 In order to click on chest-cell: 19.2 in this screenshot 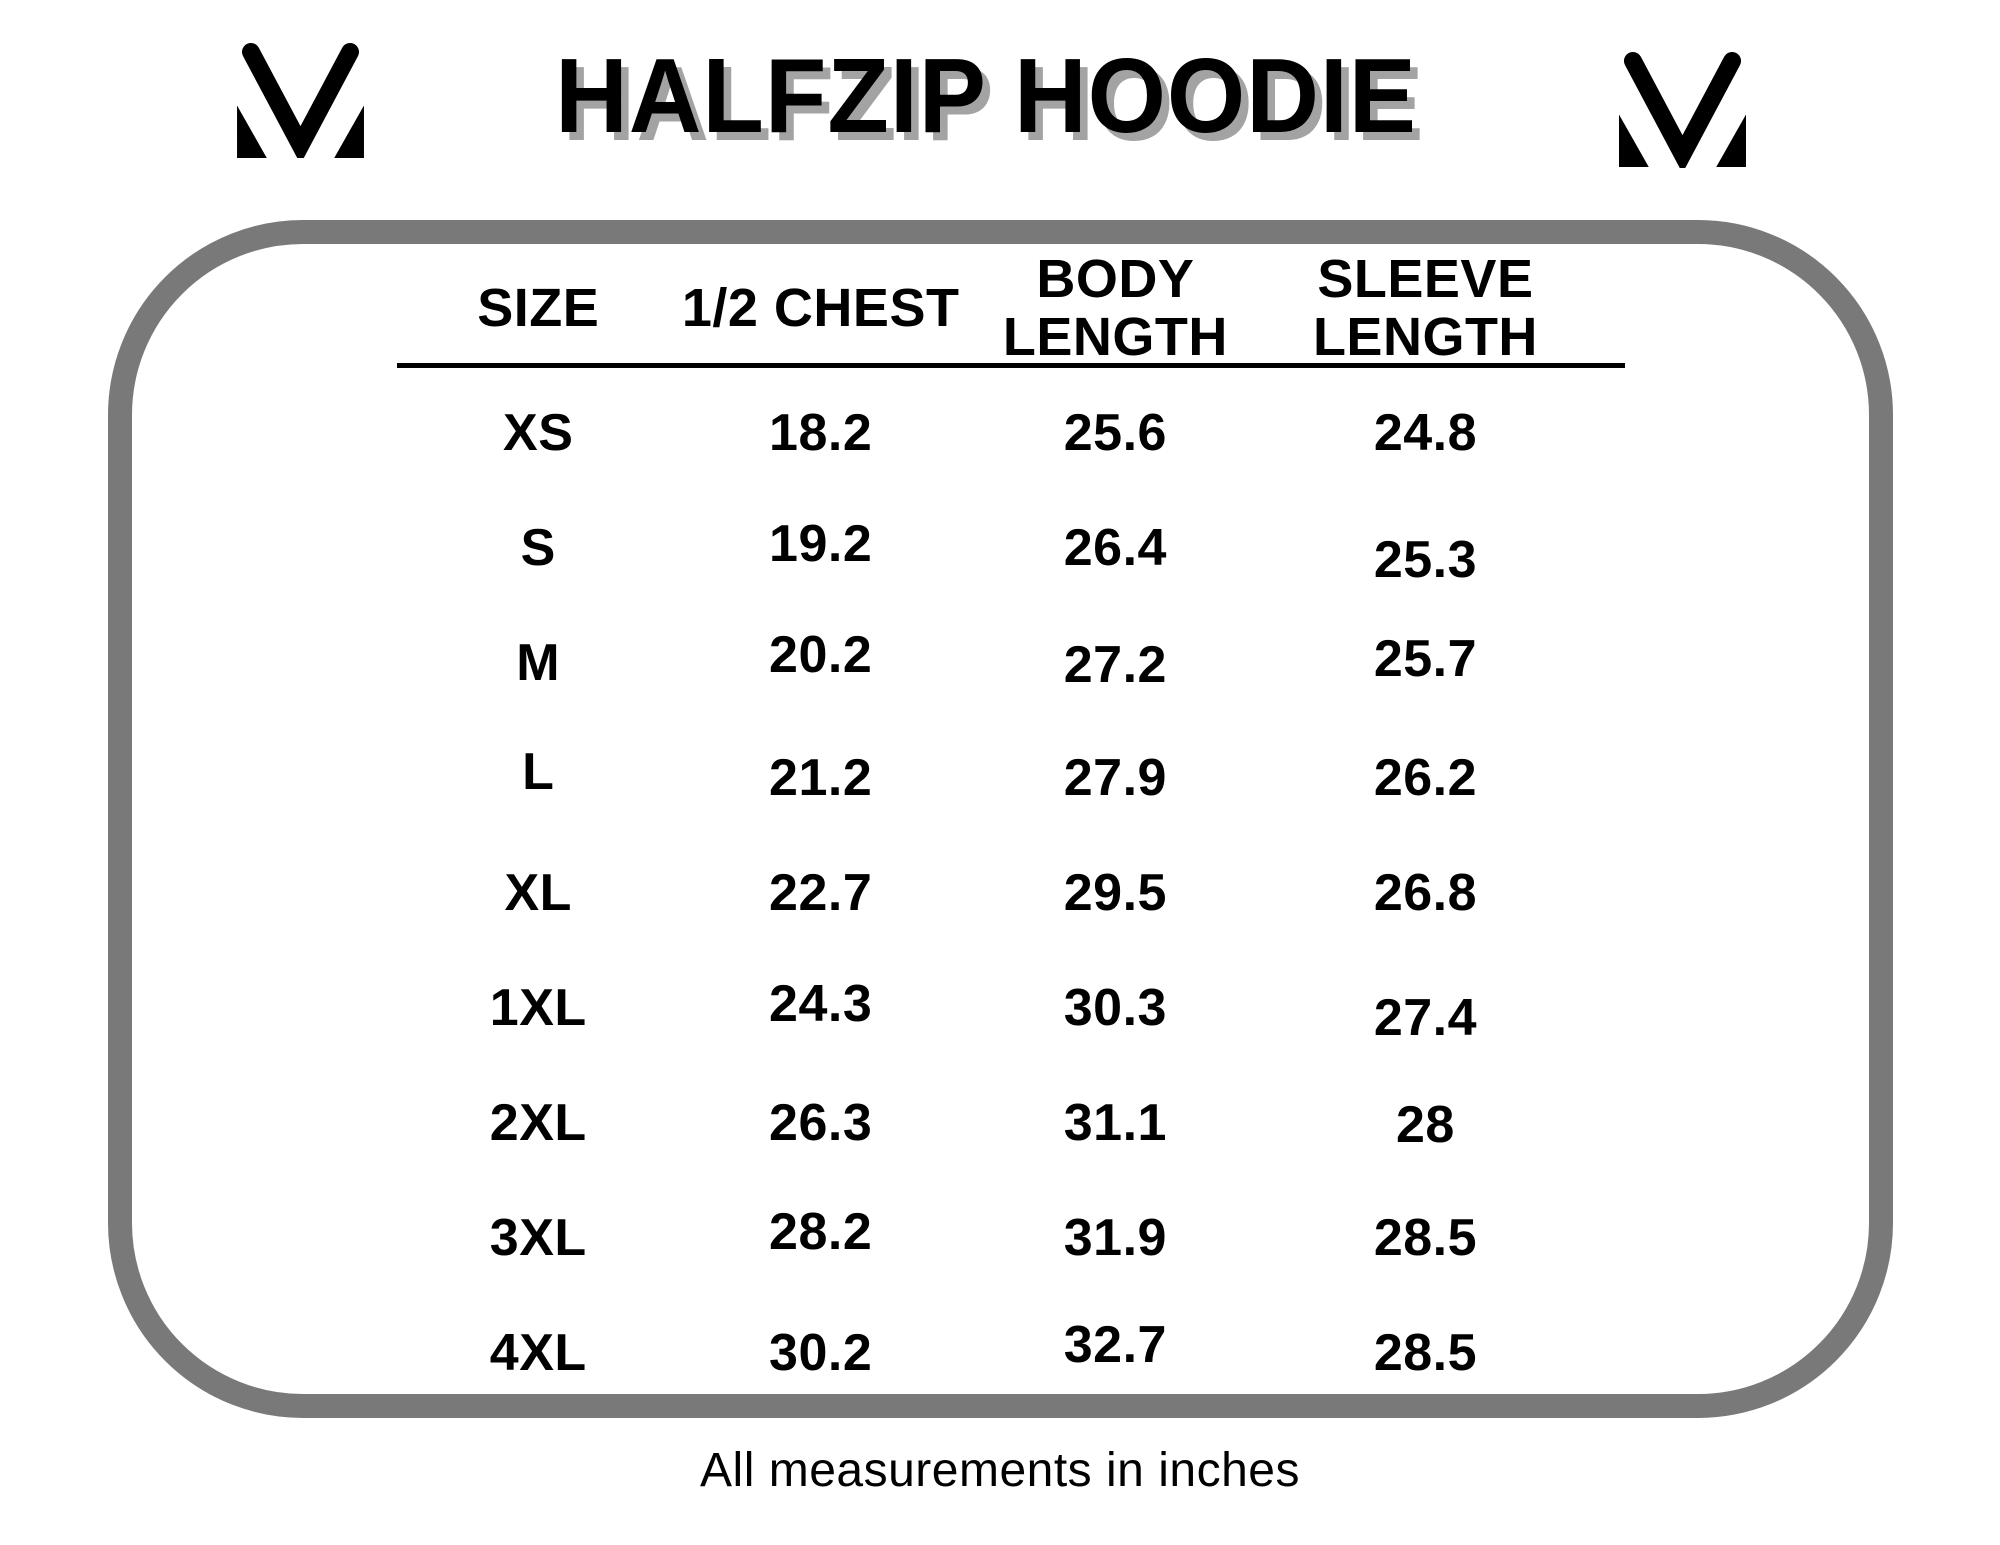, I will do `click(821, 543)`.